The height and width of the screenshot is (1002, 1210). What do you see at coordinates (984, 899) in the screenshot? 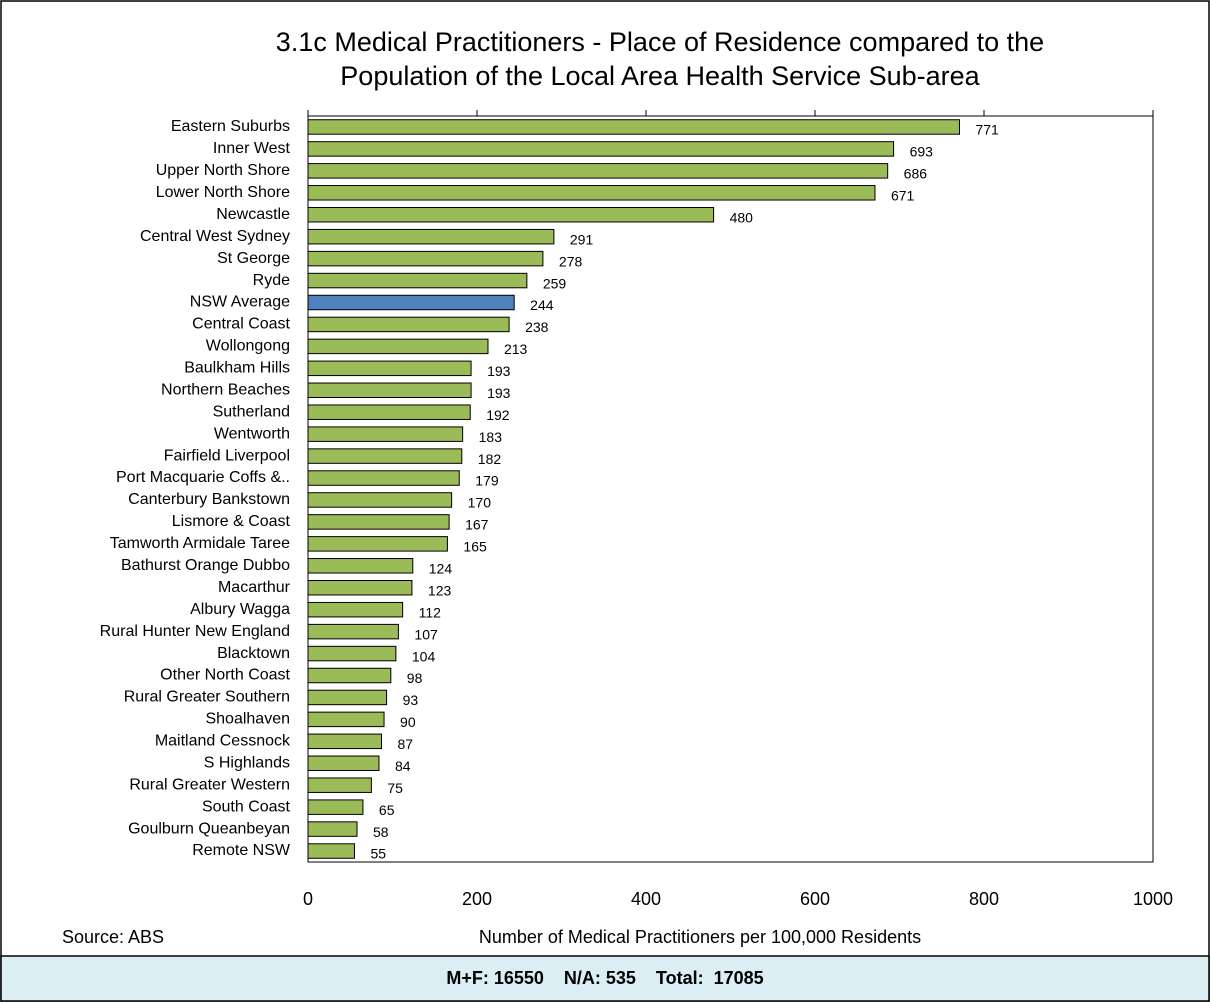
I see `x-tick-label: 800` at bounding box center [984, 899].